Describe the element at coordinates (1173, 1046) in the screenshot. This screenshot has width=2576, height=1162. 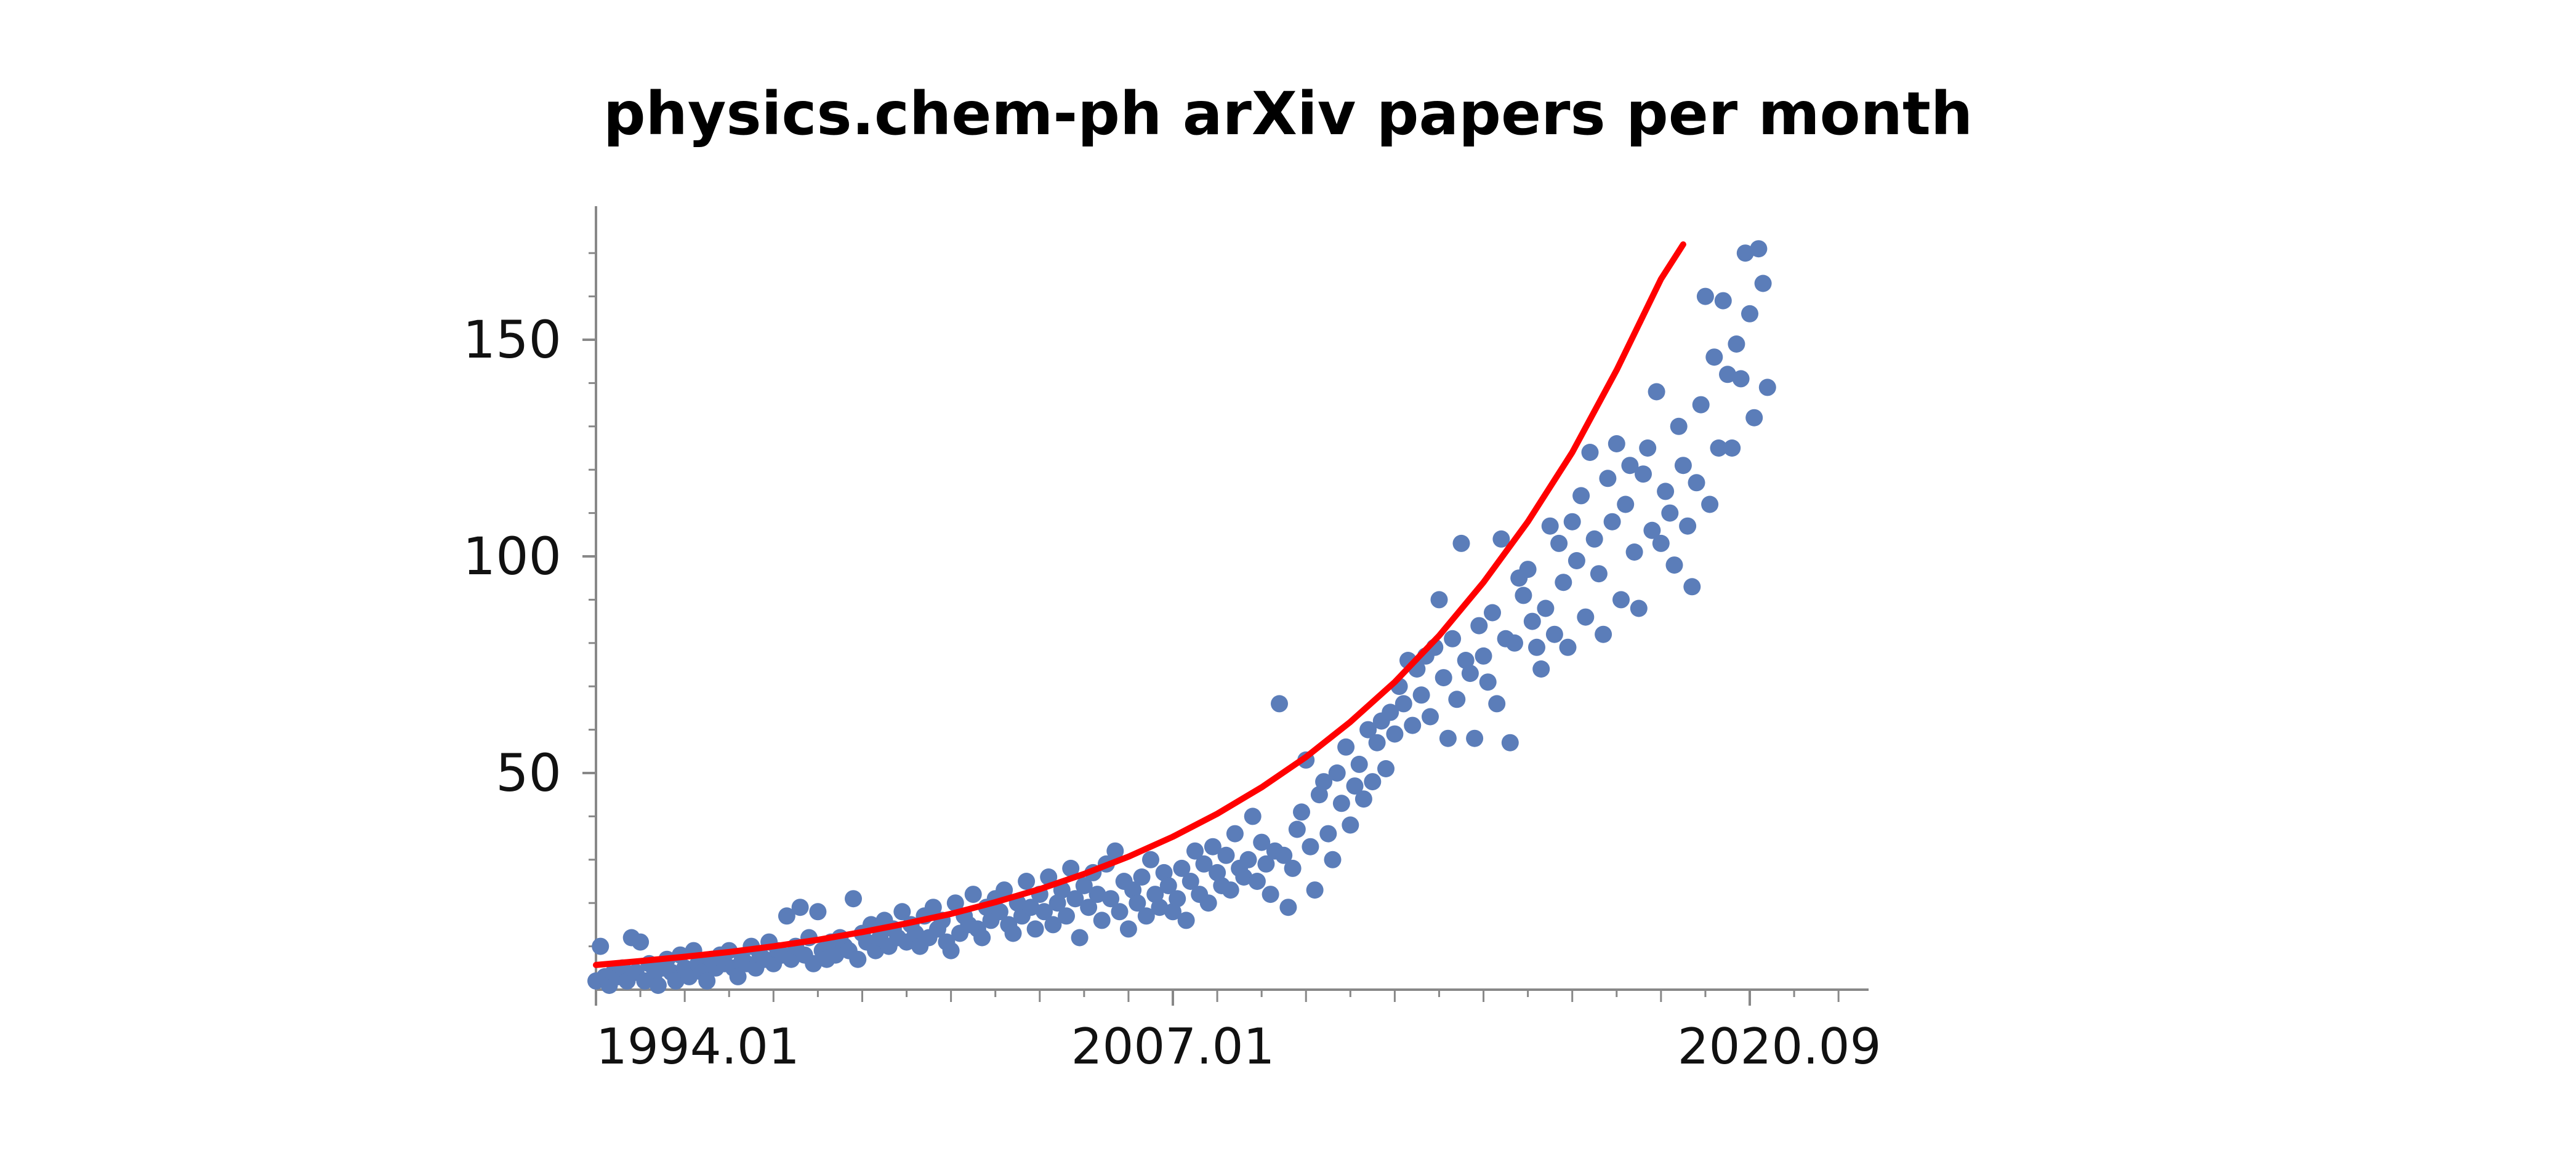
I see `x-tick-label: 2007.01` at that location.